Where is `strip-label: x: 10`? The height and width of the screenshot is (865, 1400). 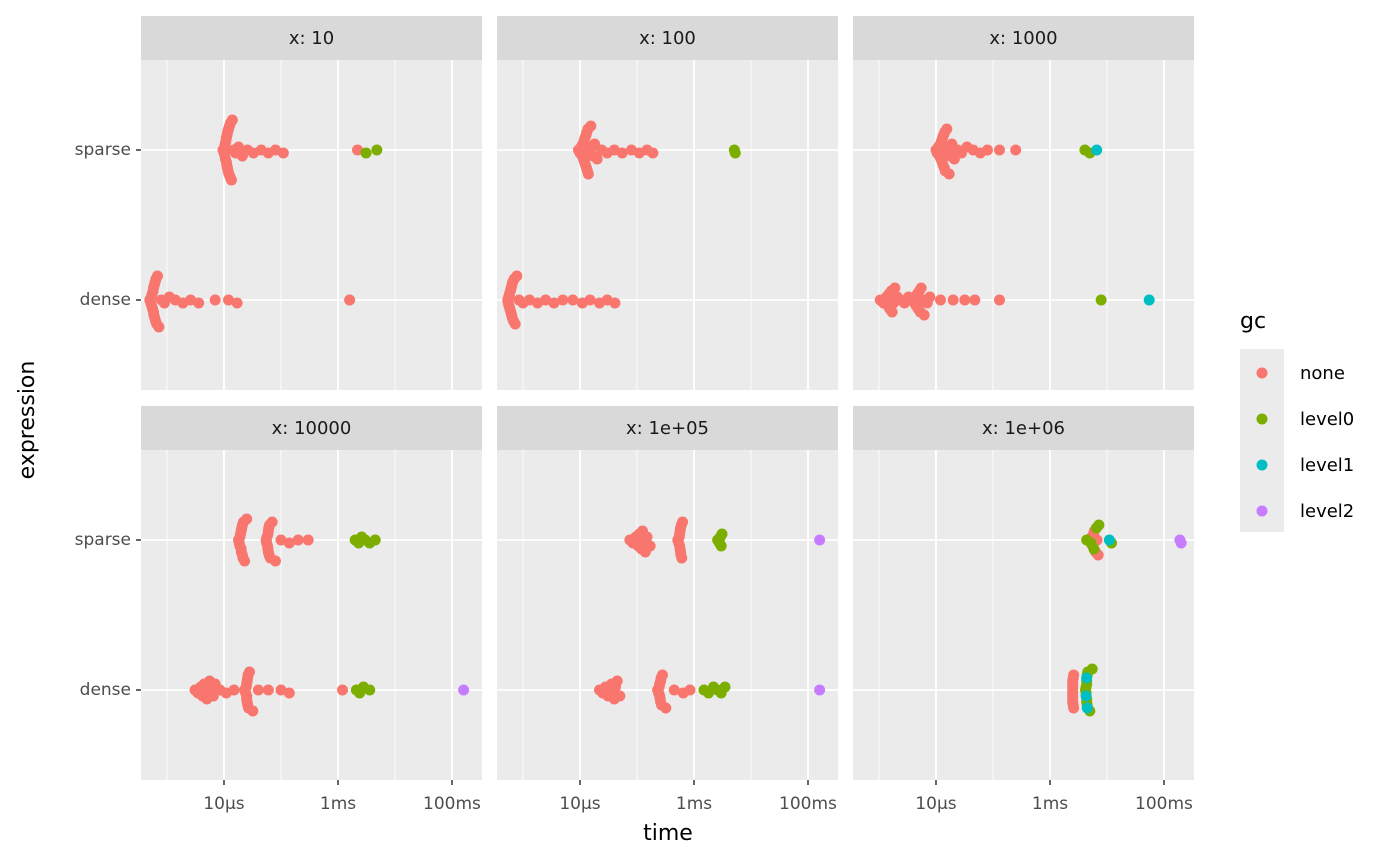 strip-label: x: 10 is located at coordinates (311, 38).